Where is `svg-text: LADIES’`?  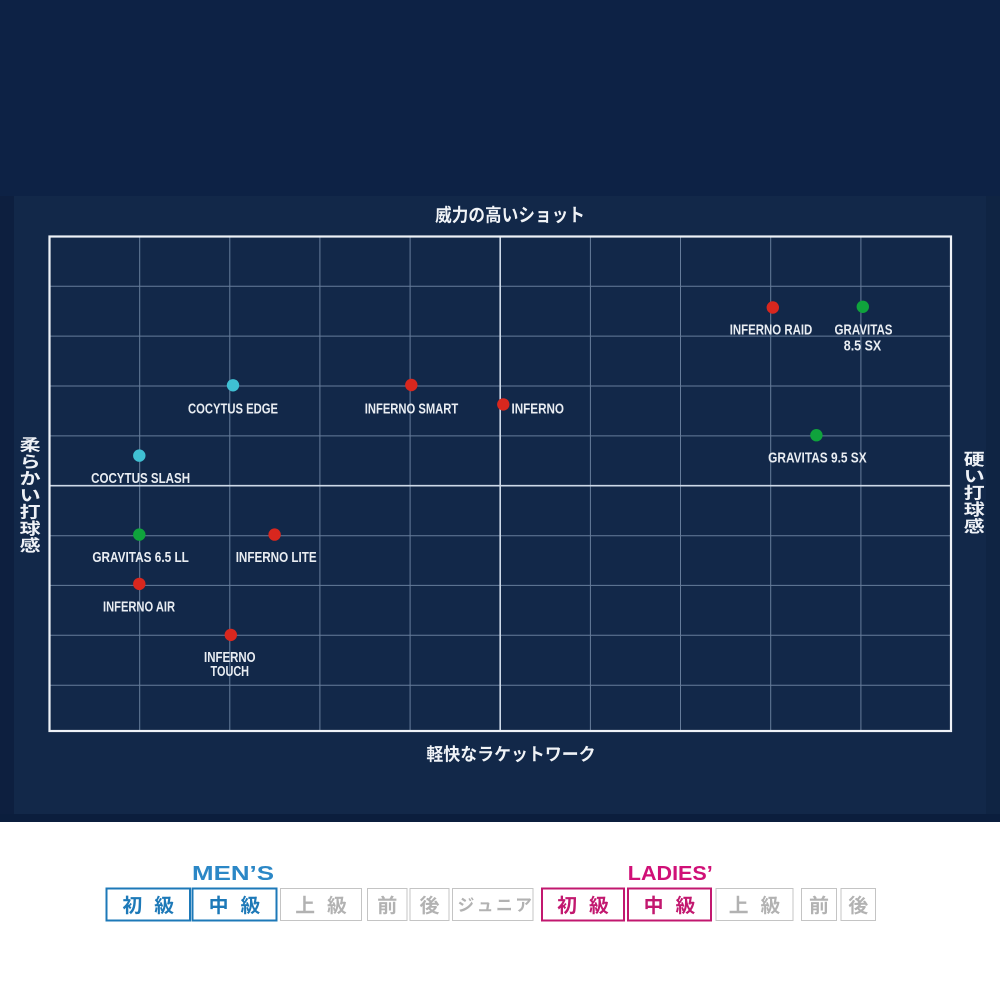 svg-text: LADIES’ is located at coordinates (670, 874).